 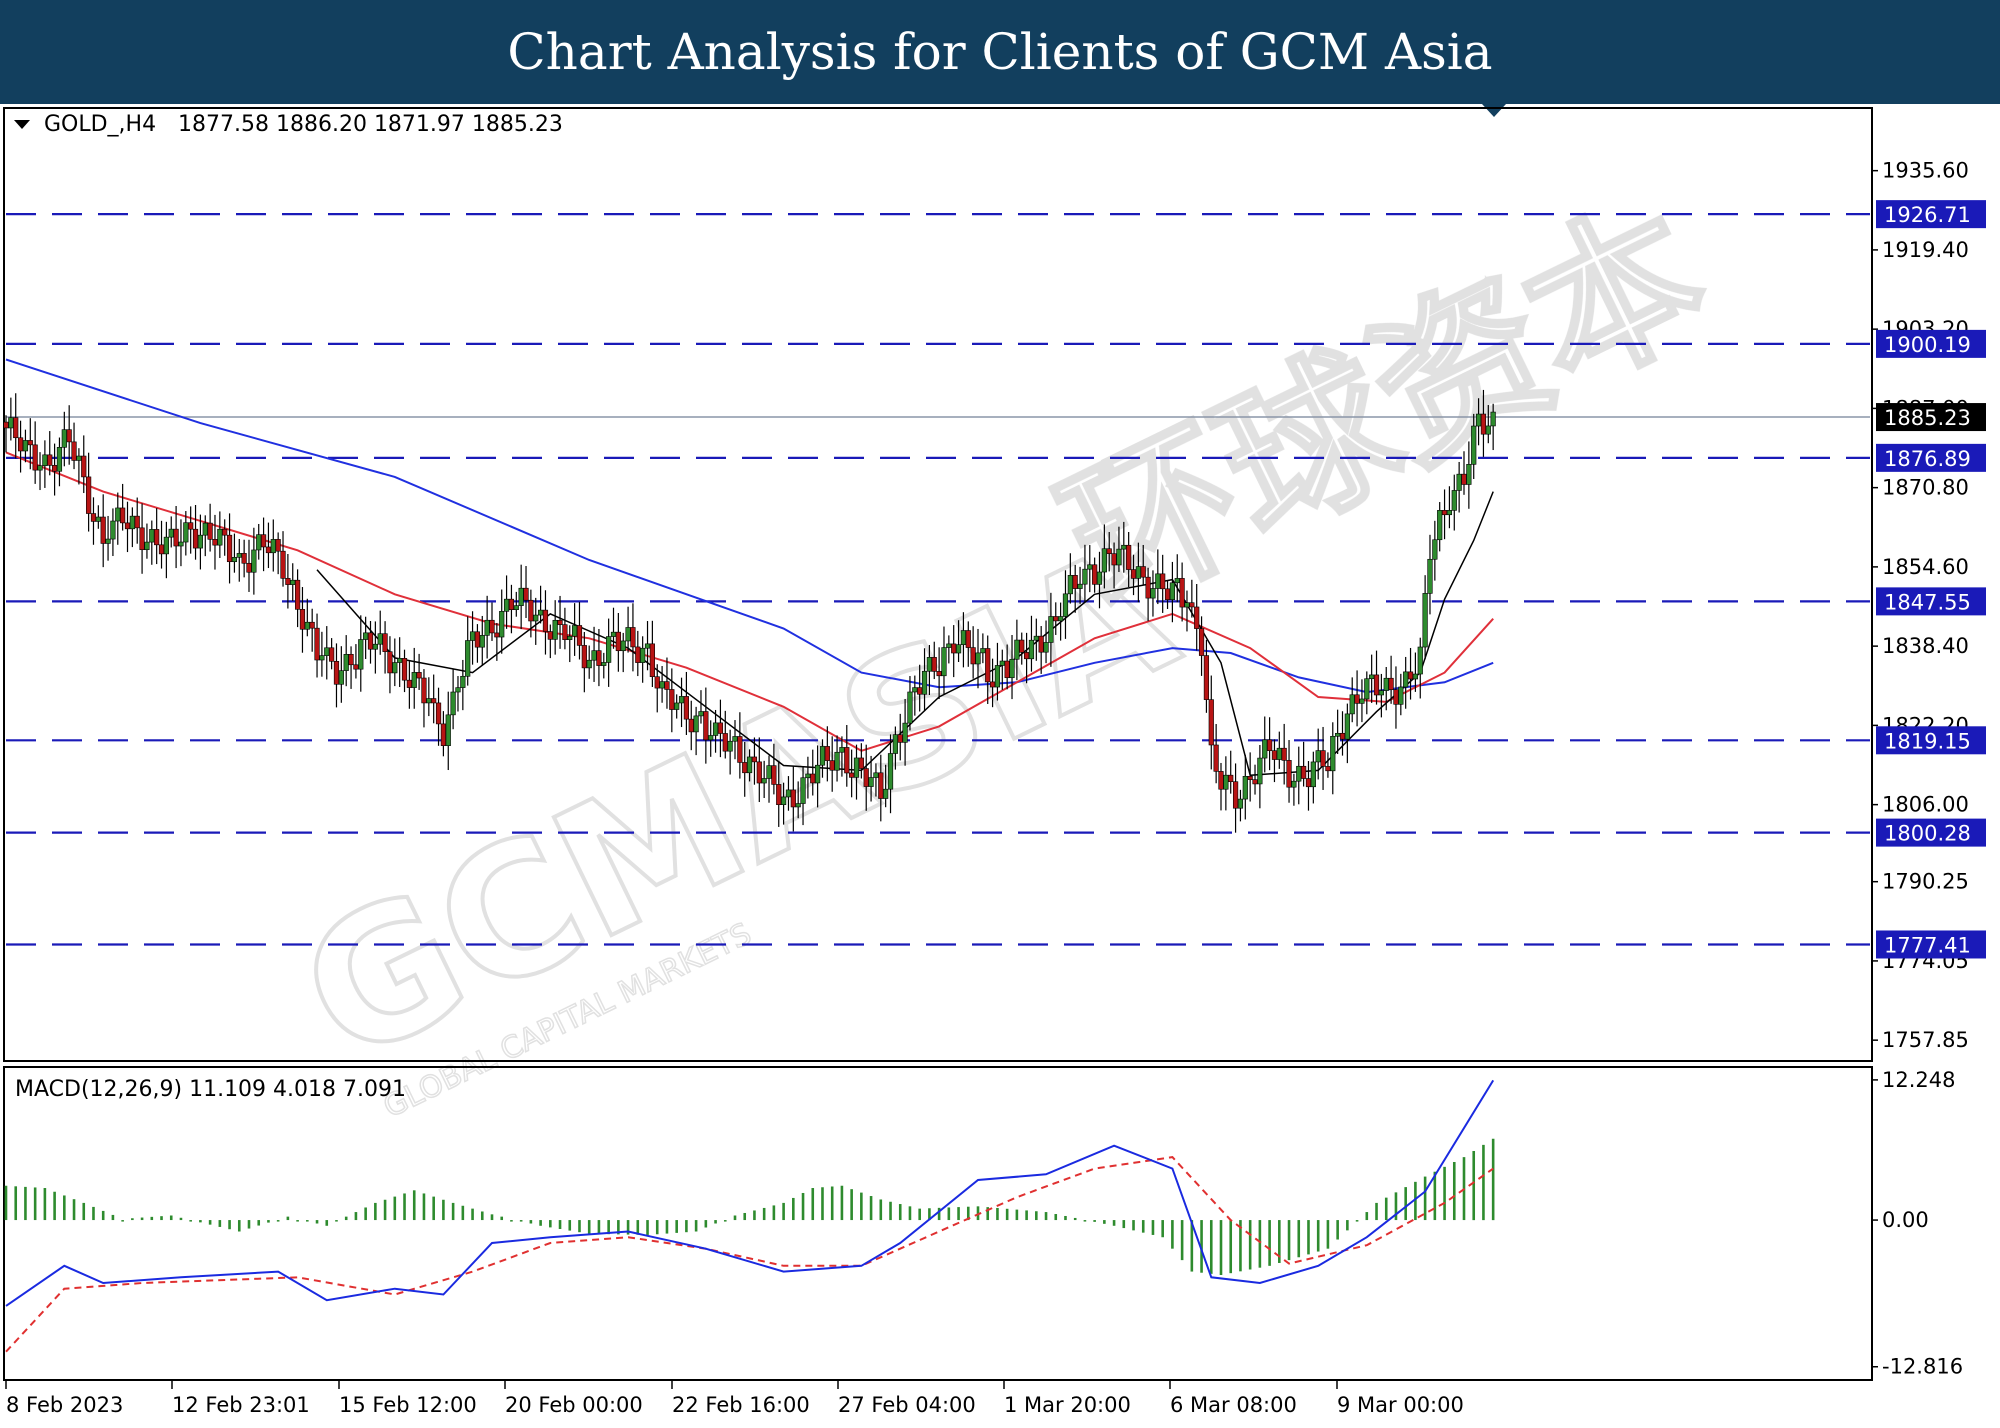 I want to click on time-tick-label: 20 Feb 00:00, so click(x=574, y=1405).